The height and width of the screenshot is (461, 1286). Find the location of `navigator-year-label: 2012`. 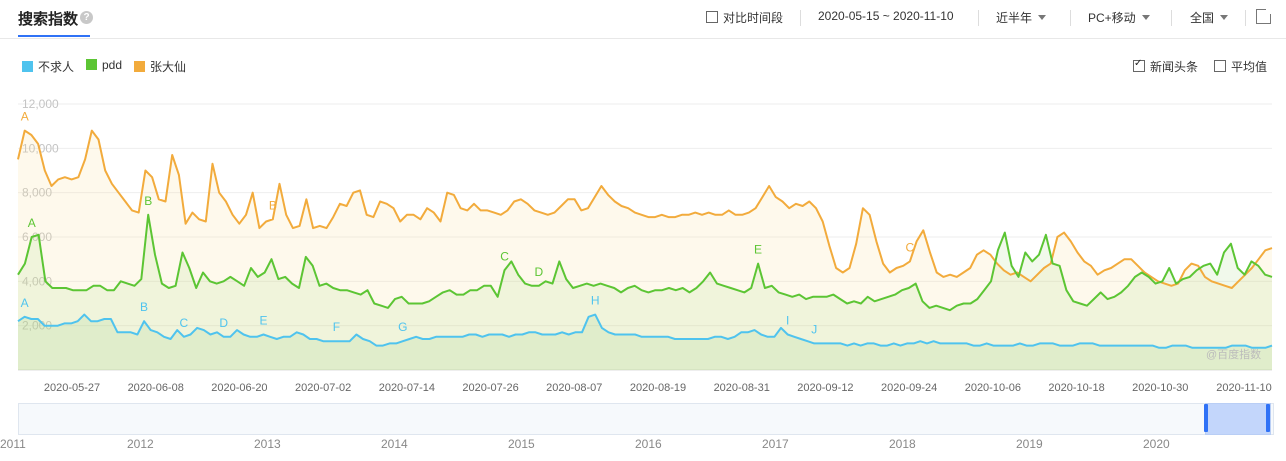

navigator-year-label: 2012 is located at coordinates (140, 444).